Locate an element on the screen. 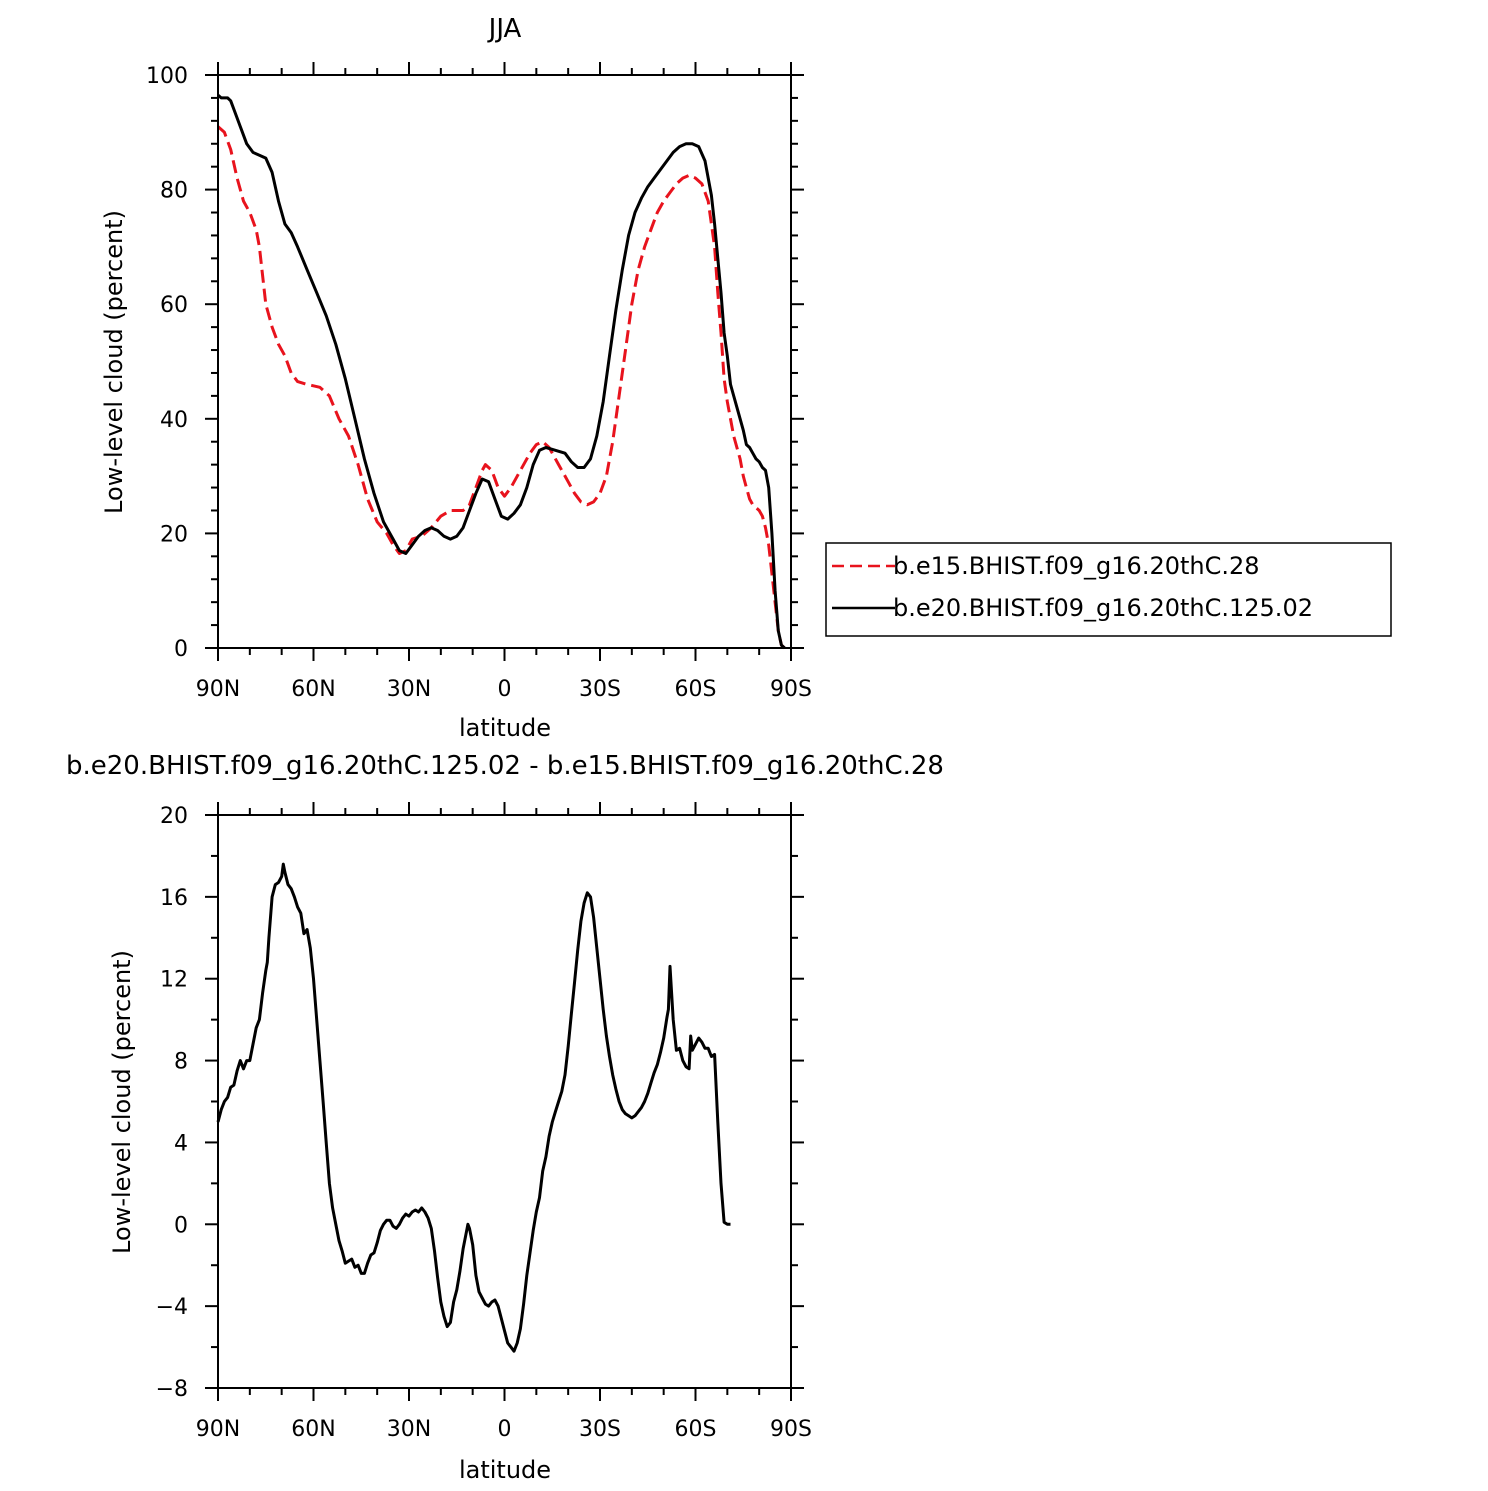  top-chart-series is located at coordinates (501, 371).